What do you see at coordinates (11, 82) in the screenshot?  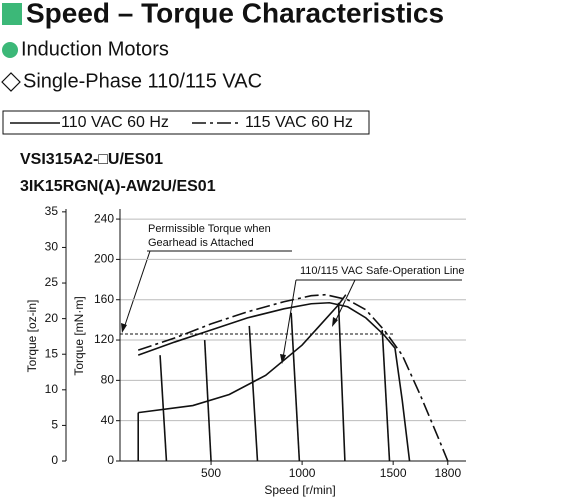 I see `diamond` at bounding box center [11, 82].